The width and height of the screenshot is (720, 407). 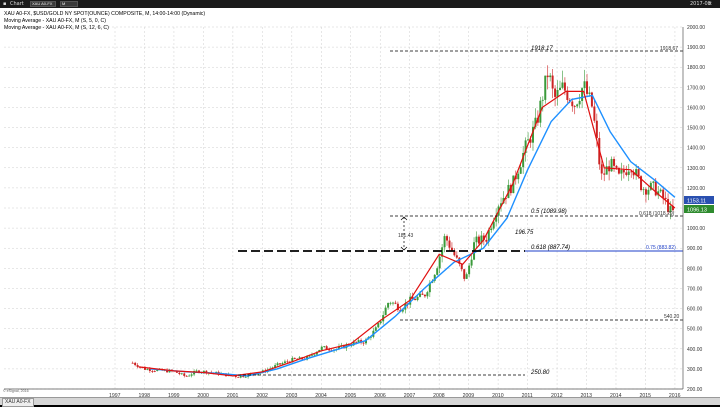 What do you see at coordinates (695, 249) in the screenshot?
I see `y-tick-label: 900.00` at bounding box center [695, 249].